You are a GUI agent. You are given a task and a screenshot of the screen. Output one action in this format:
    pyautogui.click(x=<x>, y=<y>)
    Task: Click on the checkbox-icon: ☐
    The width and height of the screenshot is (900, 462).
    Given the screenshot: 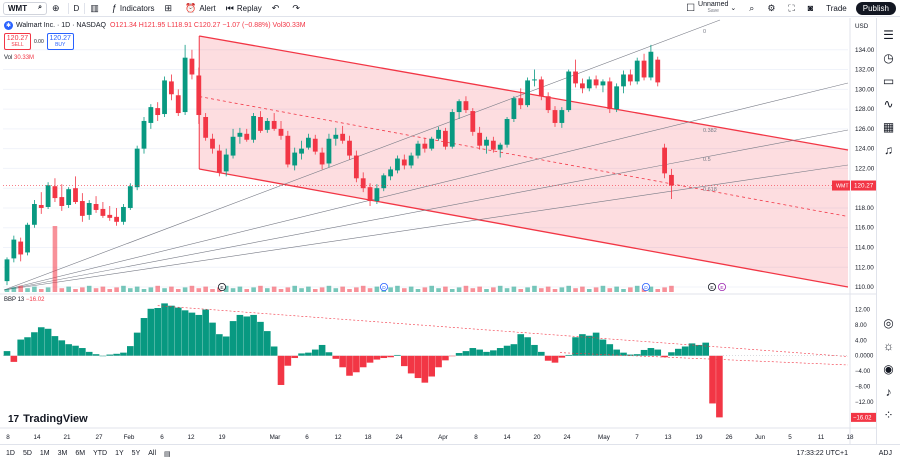 What is the action you would take?
    pyautogui.click(x=691, y=8)
    